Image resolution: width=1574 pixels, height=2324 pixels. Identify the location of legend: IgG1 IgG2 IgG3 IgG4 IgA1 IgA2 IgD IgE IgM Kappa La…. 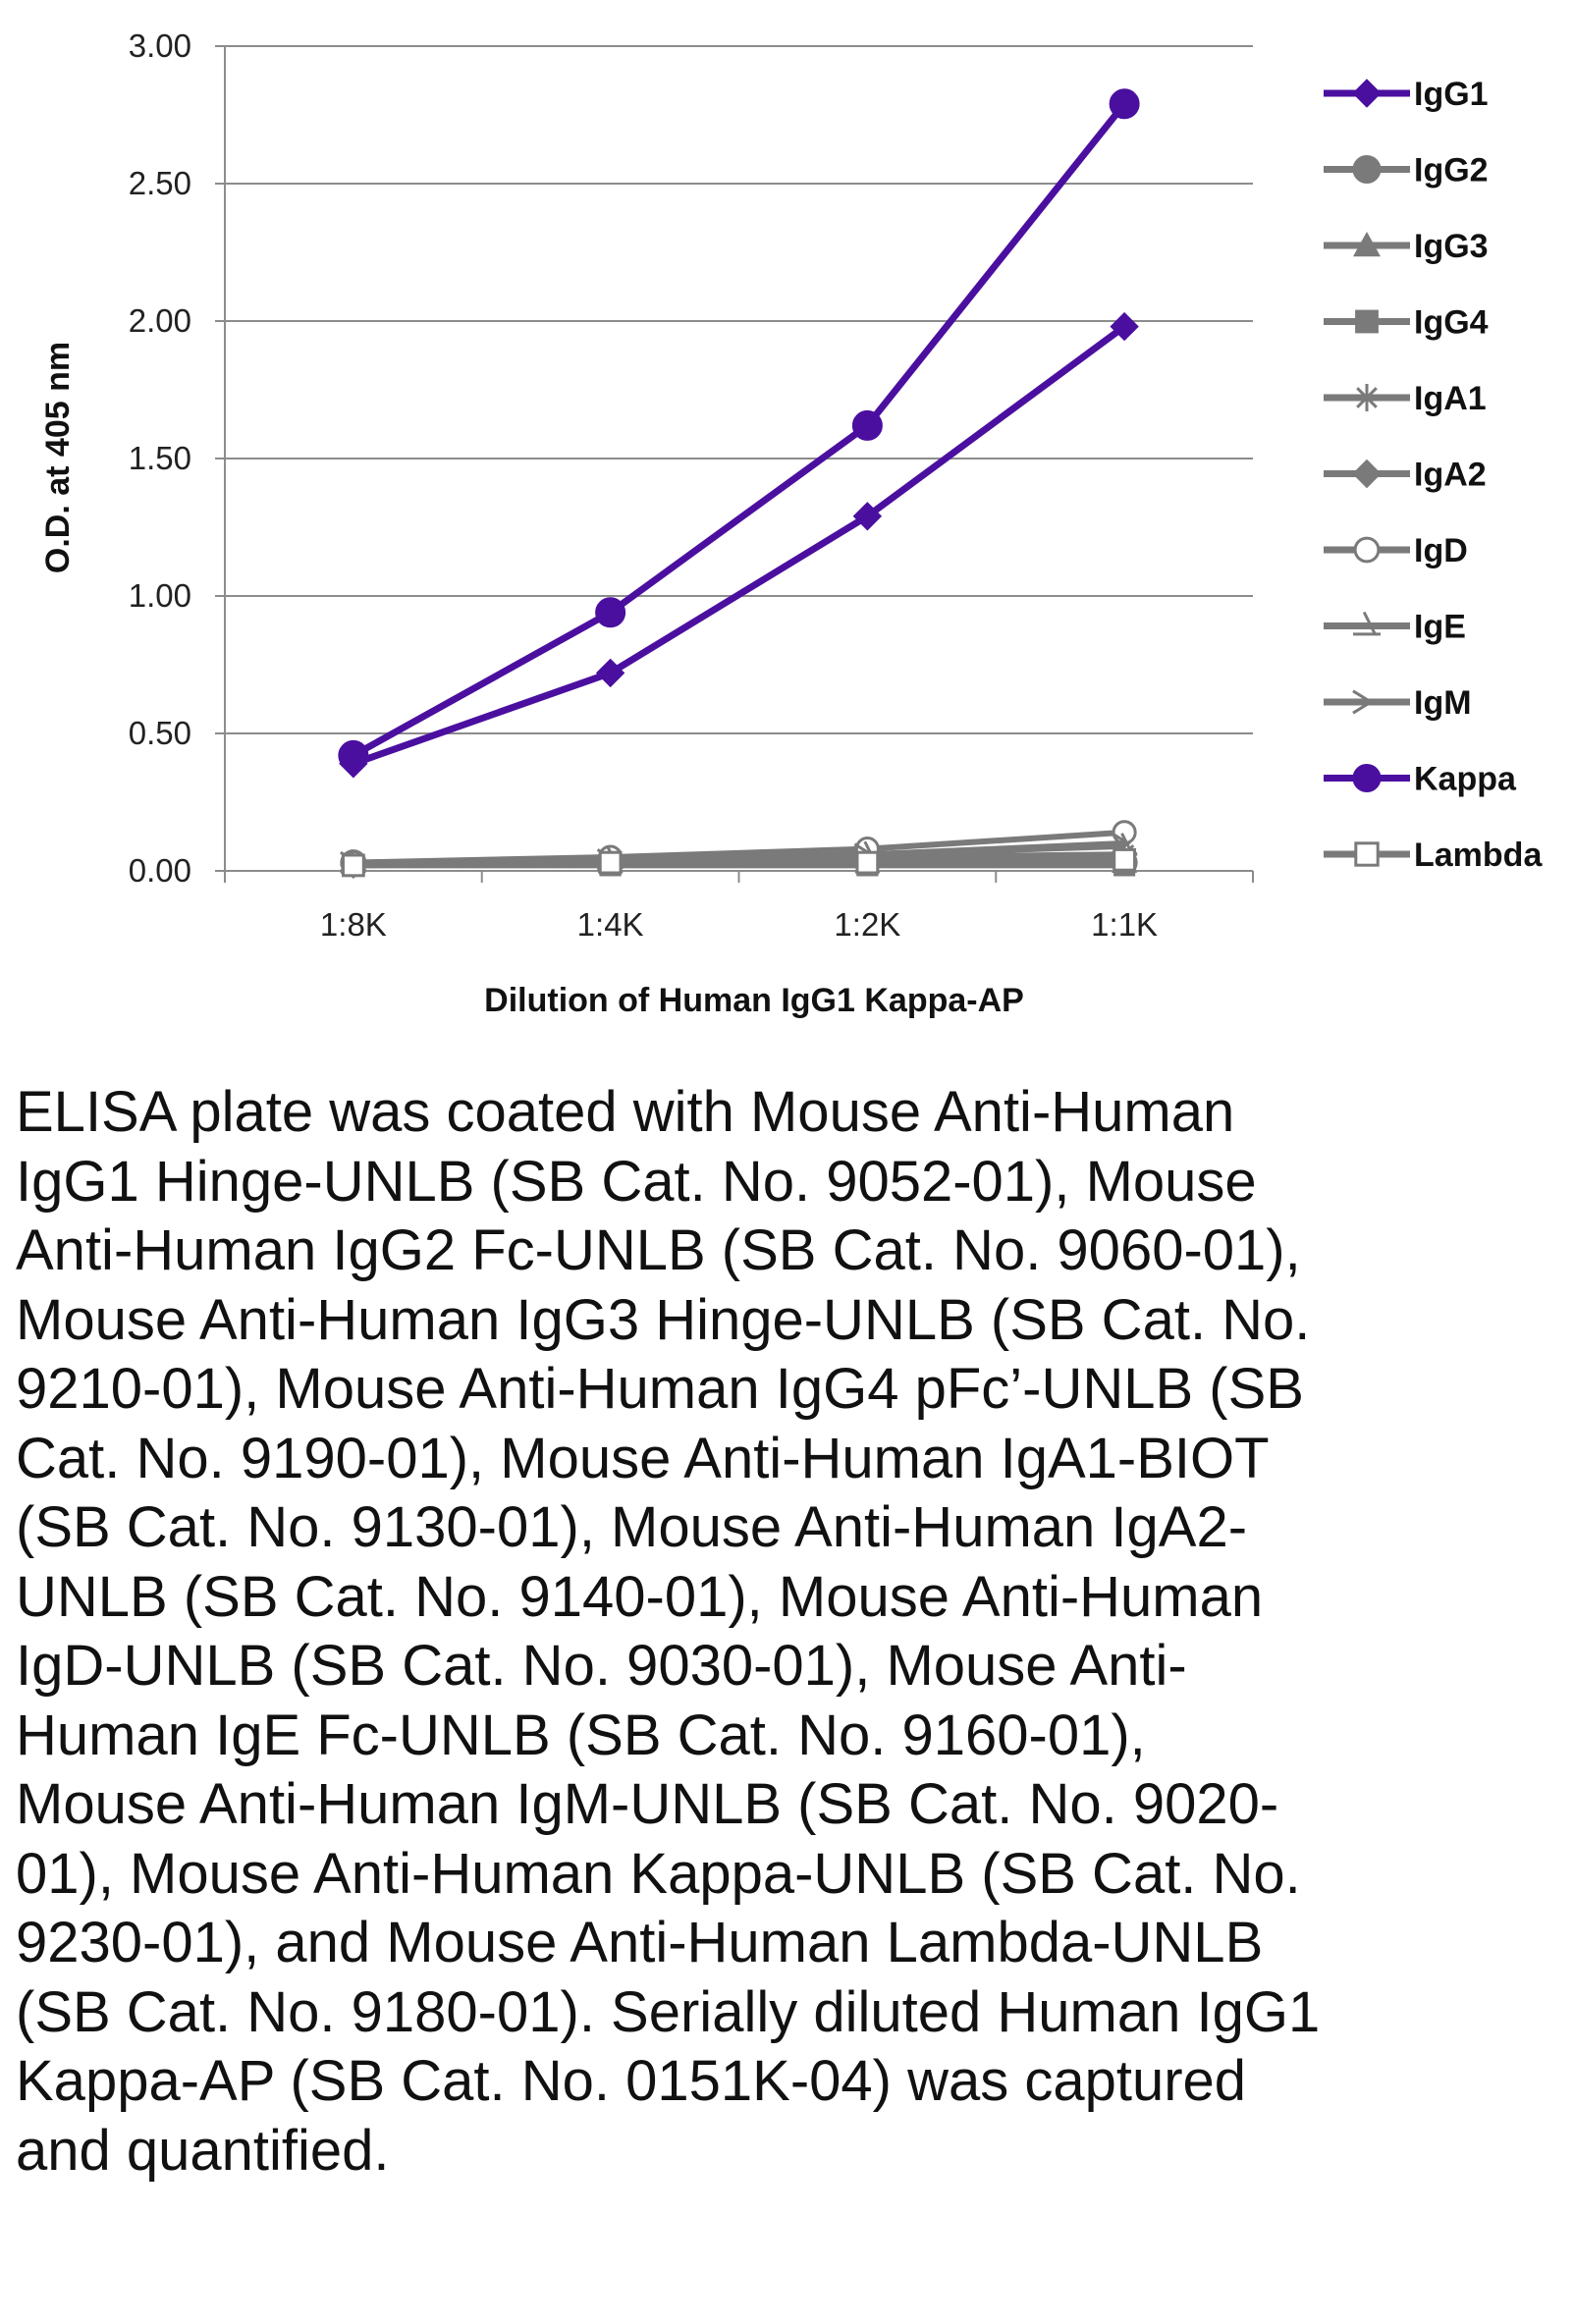
(1433, 475).